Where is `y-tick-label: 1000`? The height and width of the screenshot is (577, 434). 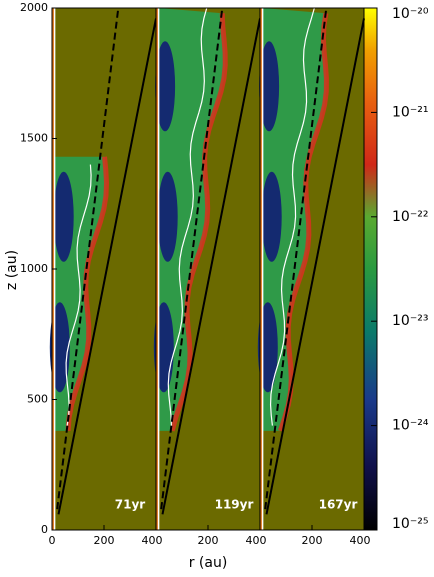
y-tick-label: 1000 is located at coordinates (34, 268).